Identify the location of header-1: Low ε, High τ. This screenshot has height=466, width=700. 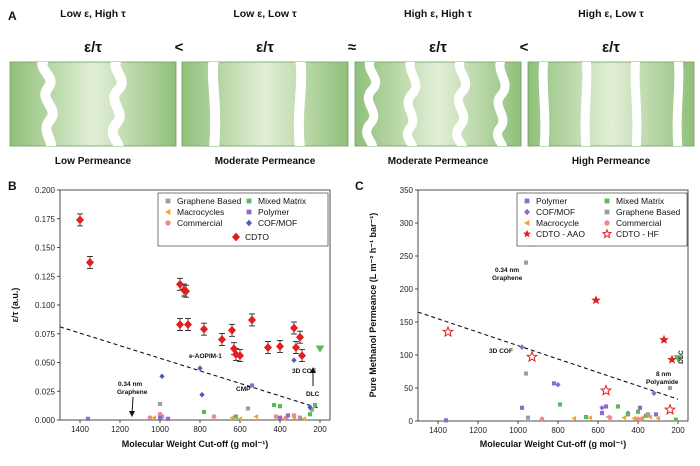
(93, 14).